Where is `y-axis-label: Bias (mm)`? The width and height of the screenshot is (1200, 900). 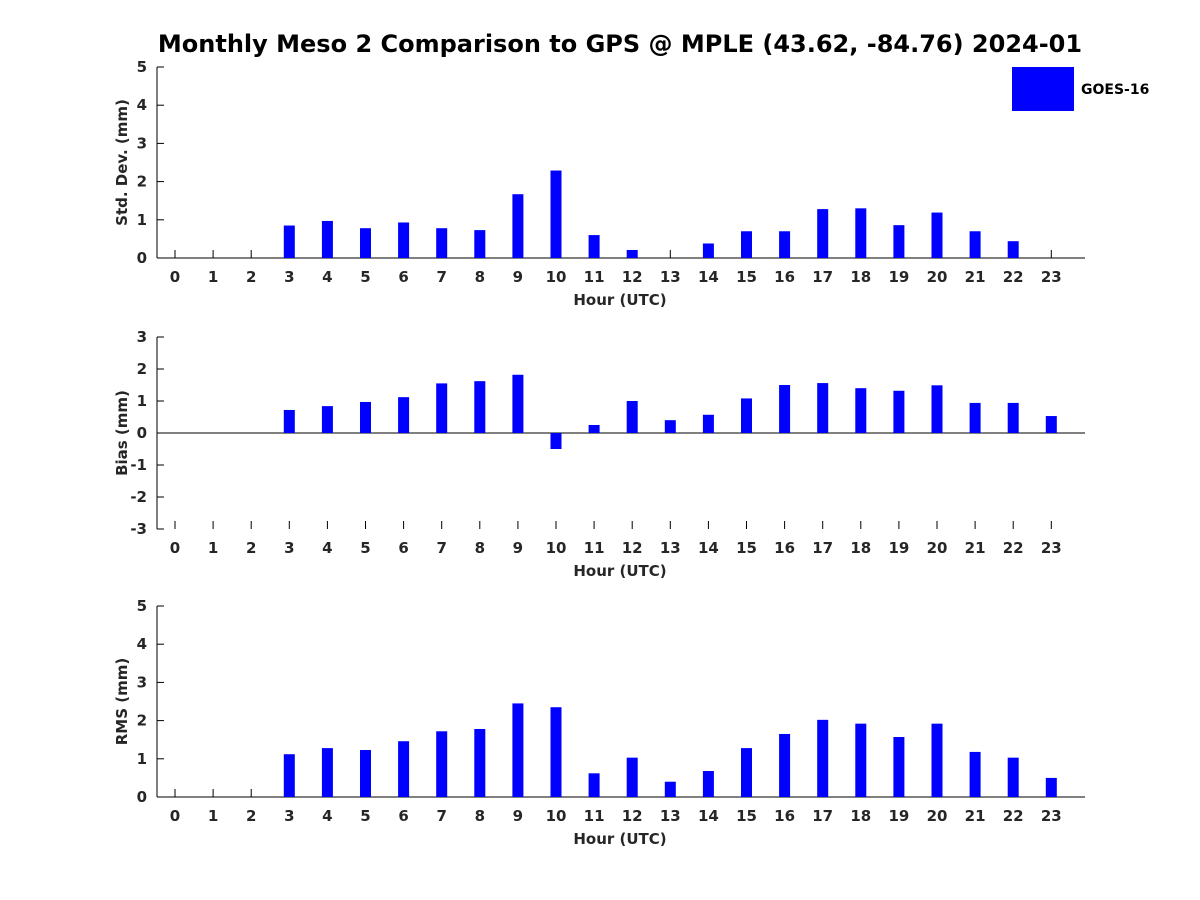
y-axis-label: Bias (mm) is located at coordinates (122, 433).